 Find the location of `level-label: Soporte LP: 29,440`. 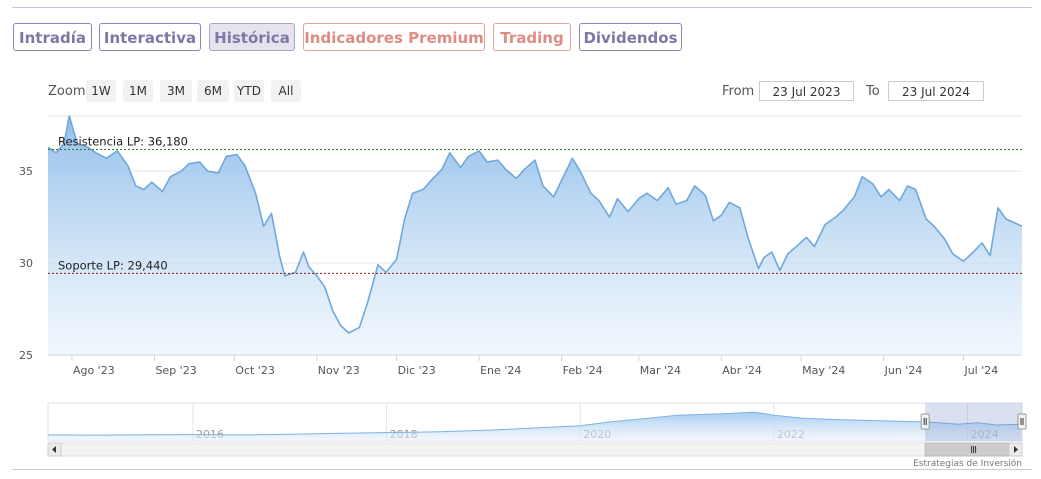

level-label: Soporte LP: 29,440 is located at coordinates (113, 265).